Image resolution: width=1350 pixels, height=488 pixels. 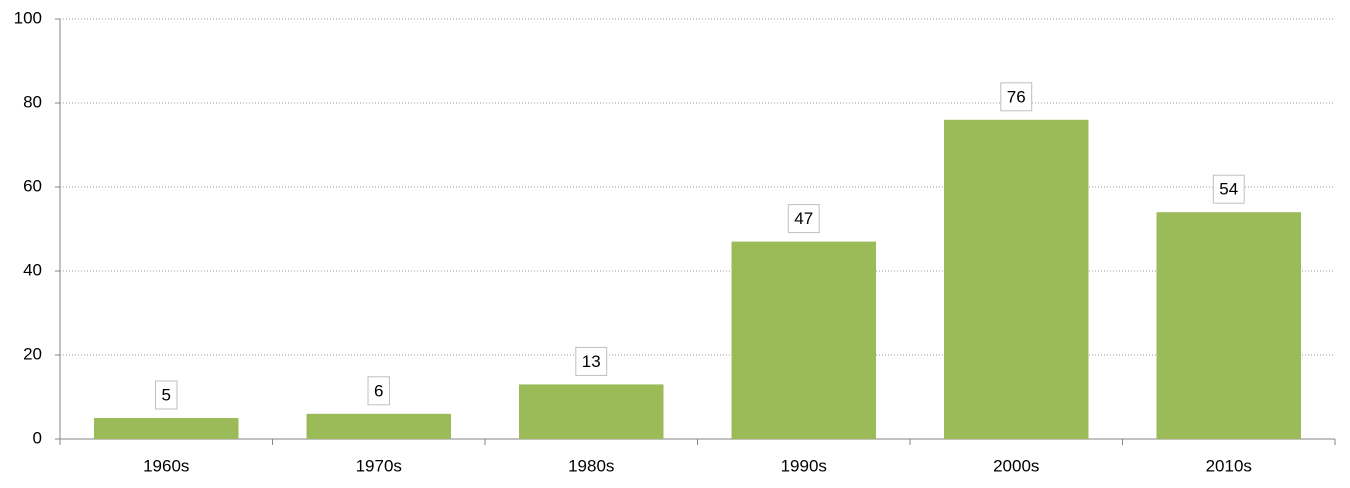 What do you see at coordinates (32, 101) in the screenshot?
I see `y-tick-label: 80` at bounding box center [32, 101].